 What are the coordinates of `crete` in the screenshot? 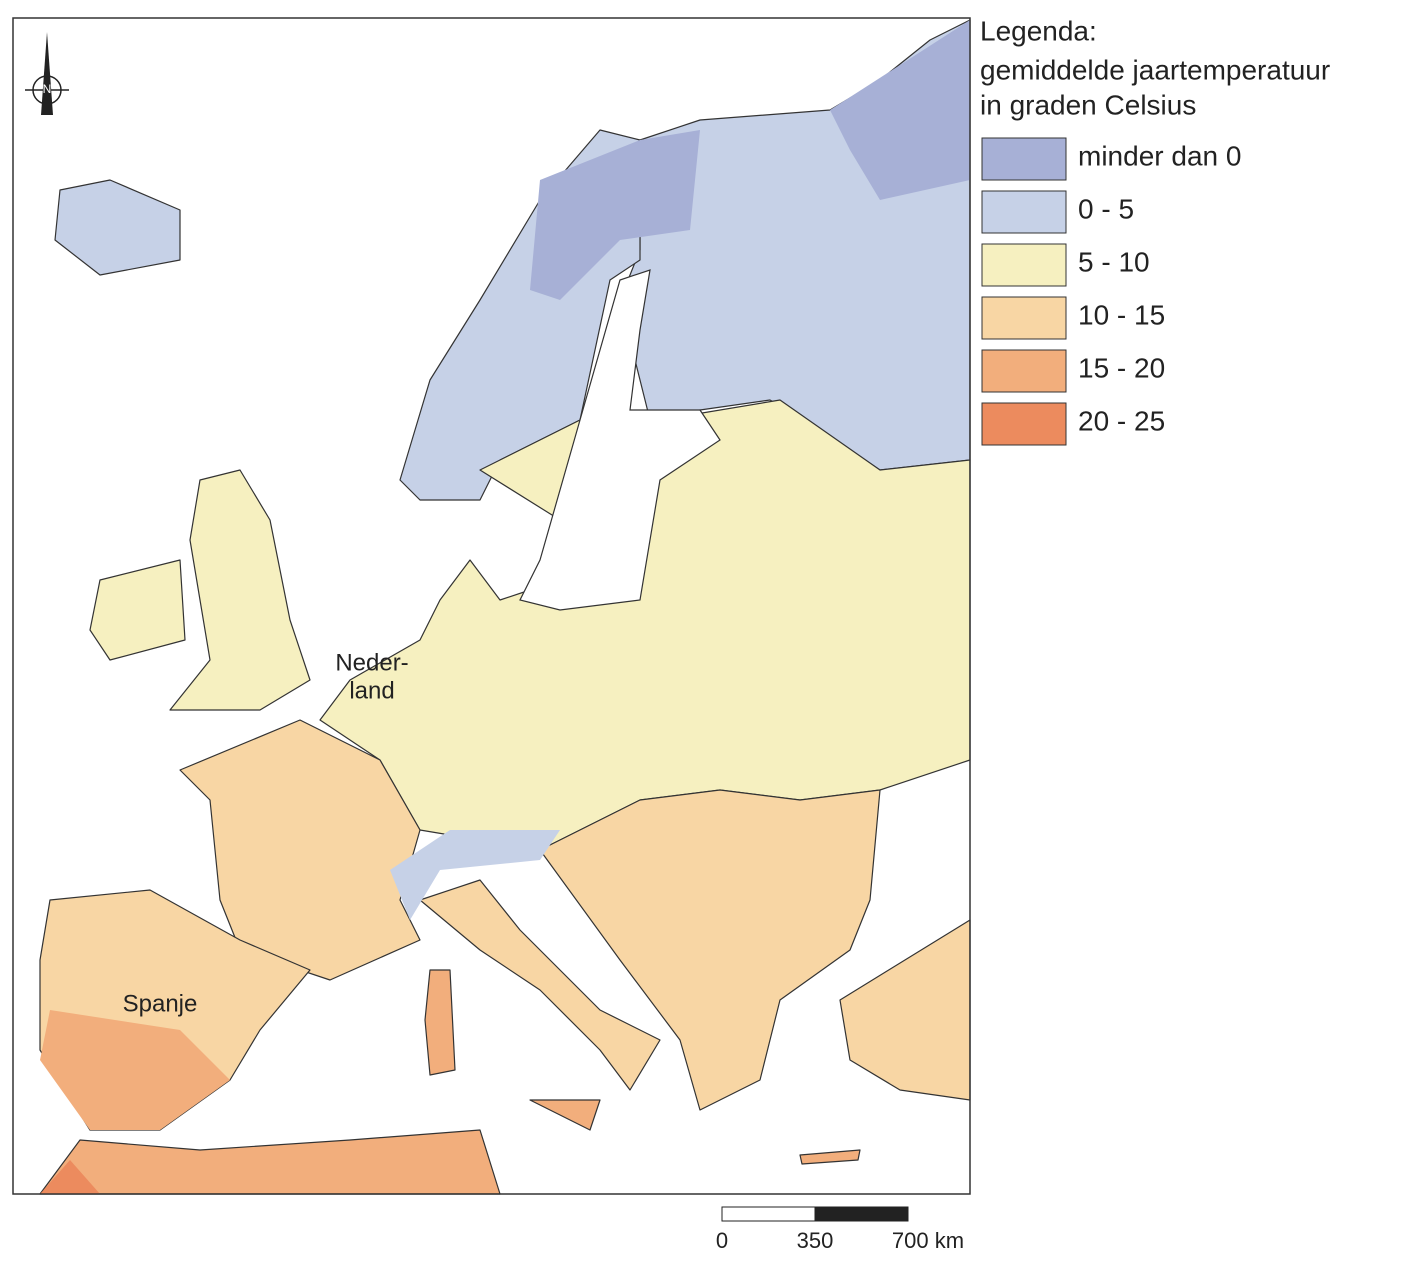 It's located at (830, 1157).